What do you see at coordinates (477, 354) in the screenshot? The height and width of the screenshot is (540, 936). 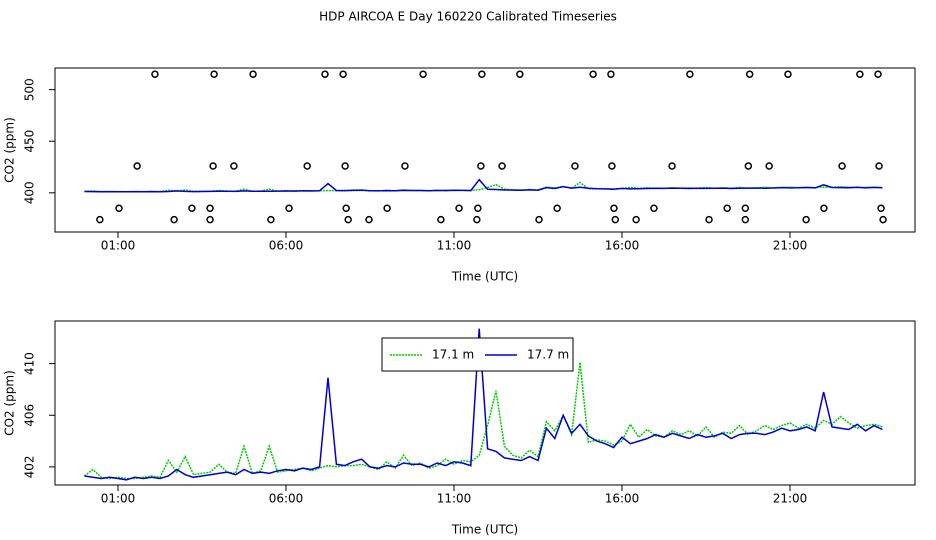 I see `legend-box` at bounding box center [477, 354].